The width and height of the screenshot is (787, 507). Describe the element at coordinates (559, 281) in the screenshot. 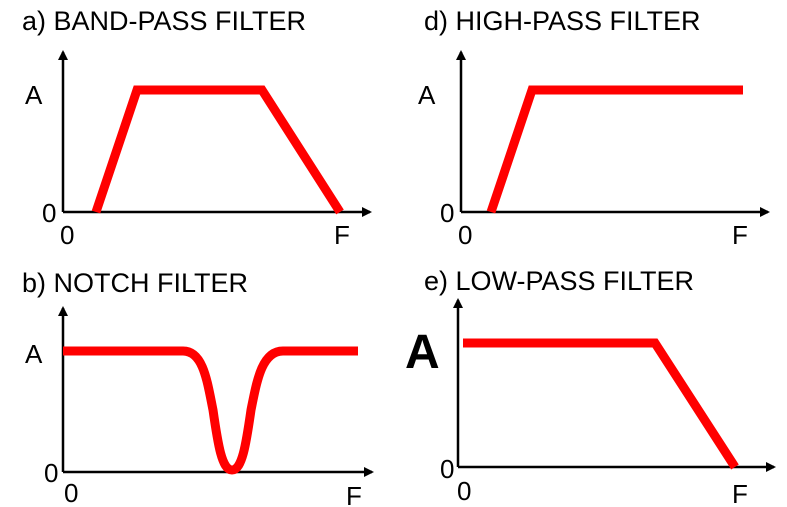

I see `low-pass-title: e) LOW-PASS FILTER` at that location.